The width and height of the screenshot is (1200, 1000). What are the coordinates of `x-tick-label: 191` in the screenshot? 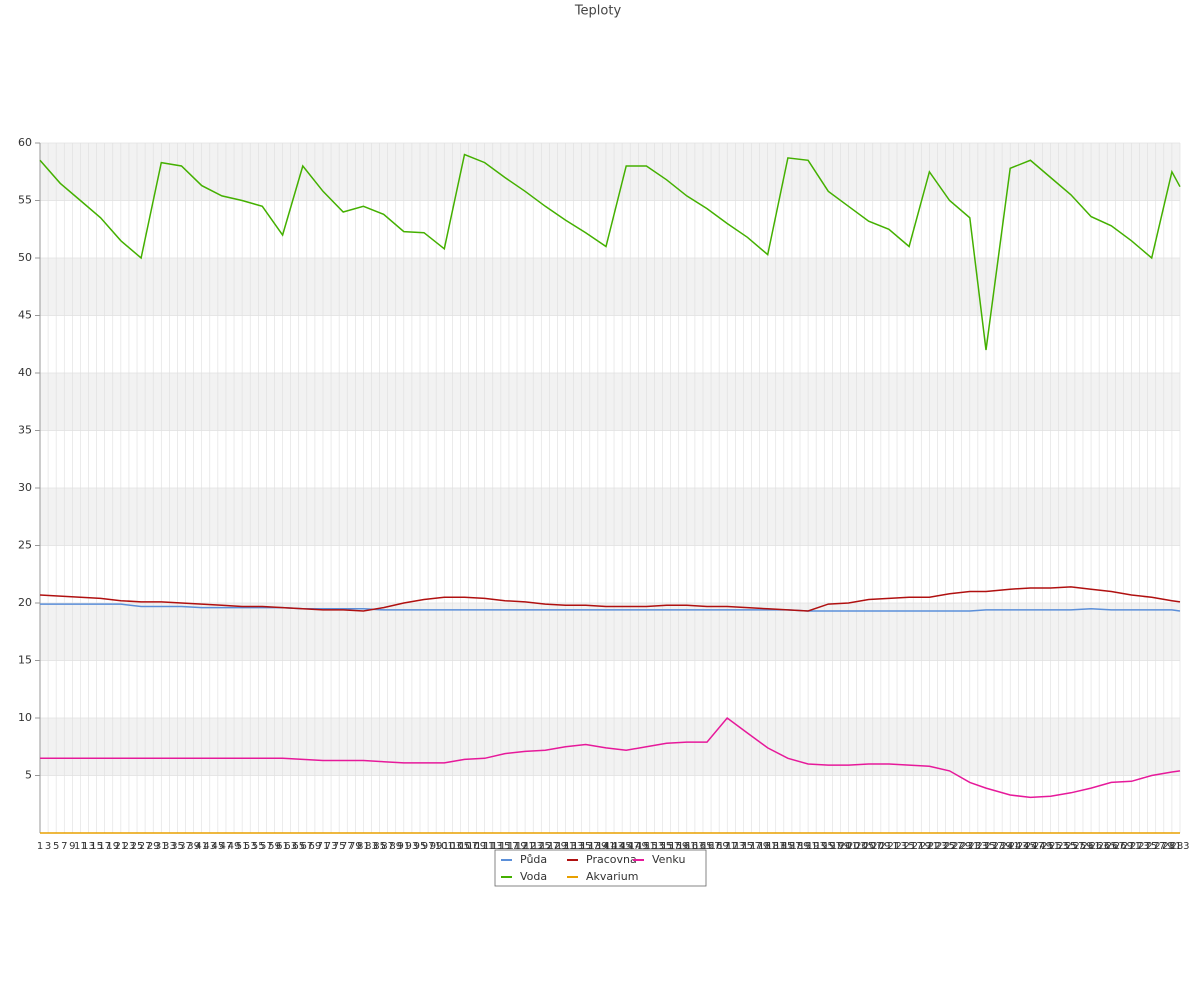 It's located at (808, 846).